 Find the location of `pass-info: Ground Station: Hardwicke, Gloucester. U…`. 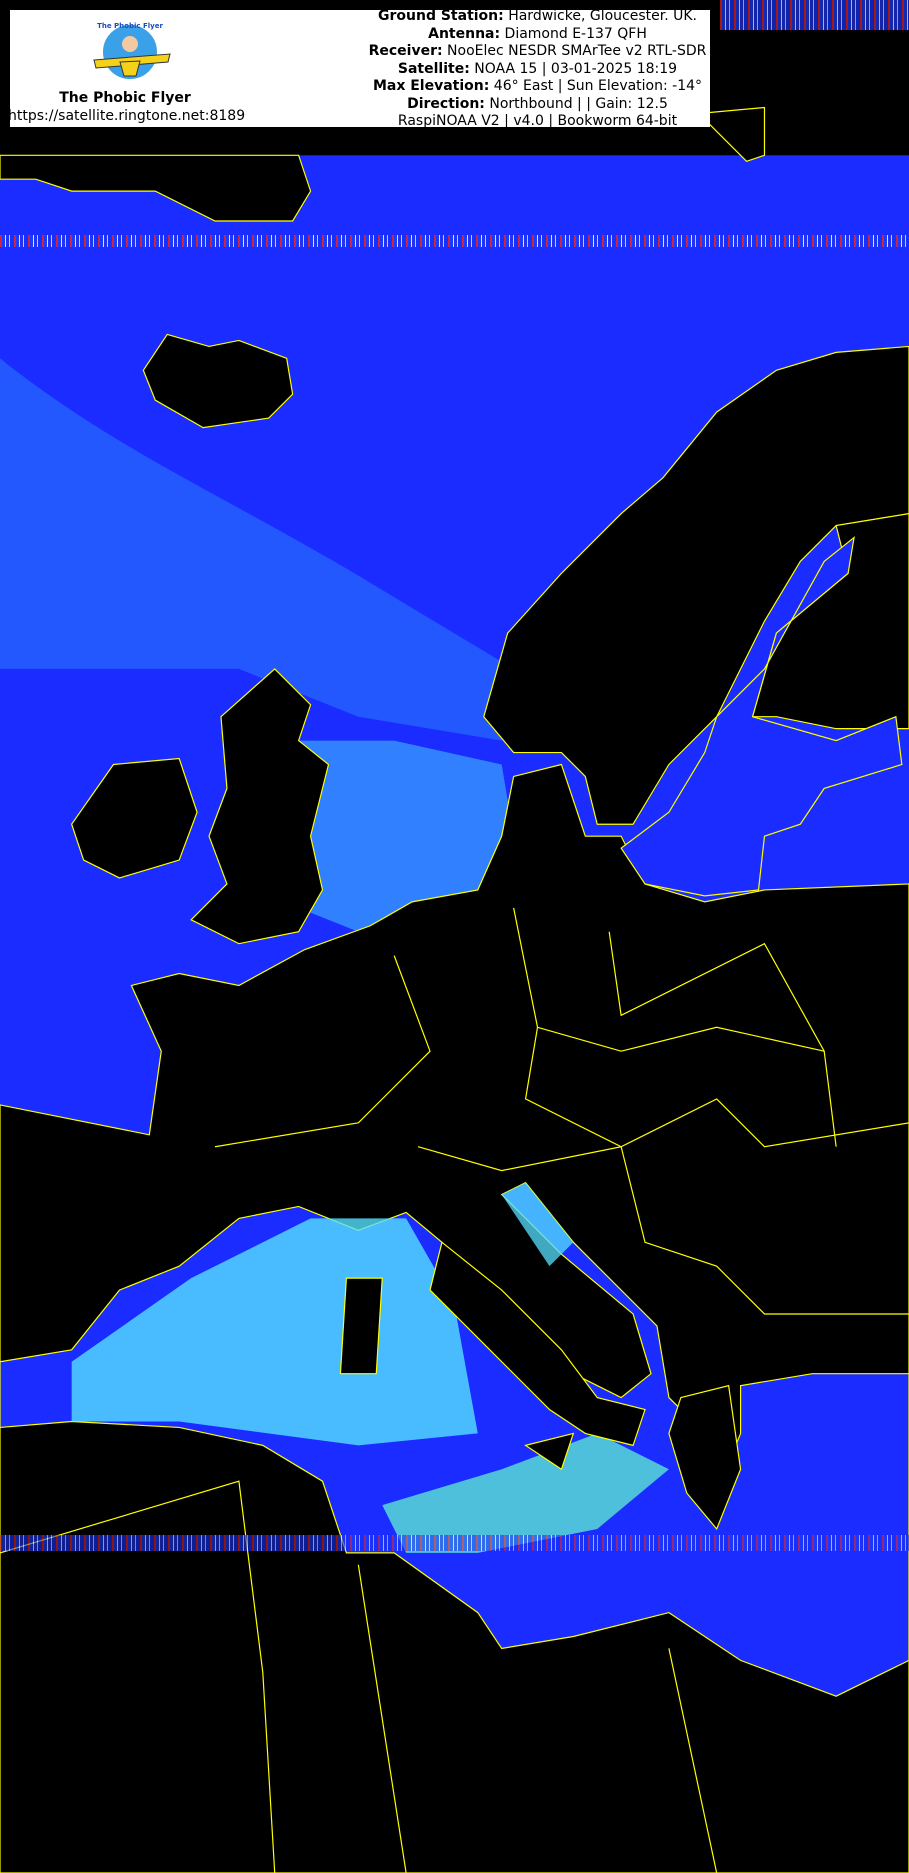

pass-info: Ground Station: Hardwicke, Gloucester. U… is located at coordinates (537, 69).